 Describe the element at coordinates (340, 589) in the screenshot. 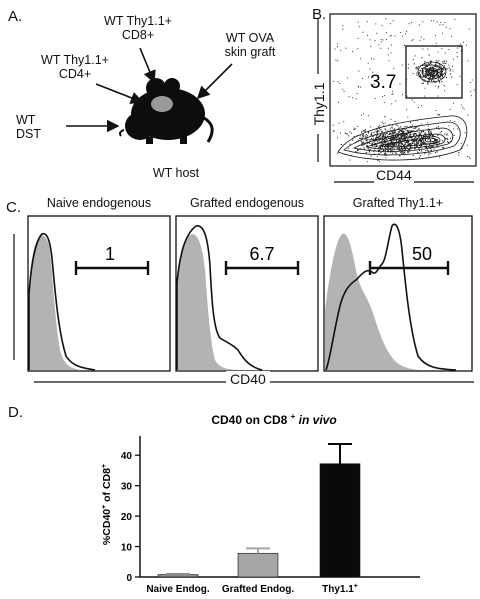

I see `x-tick-label: Thy1.1+` at that location.